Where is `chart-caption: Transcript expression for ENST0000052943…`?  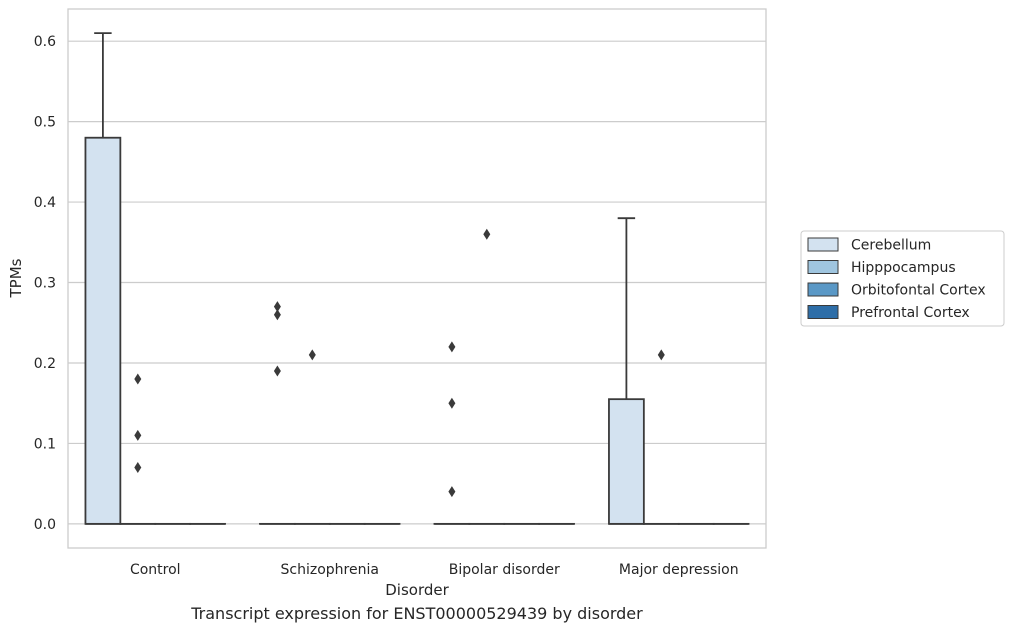
chart-caption: Transcript expression for ENST0000052943… is located at coordinates (417, 613).